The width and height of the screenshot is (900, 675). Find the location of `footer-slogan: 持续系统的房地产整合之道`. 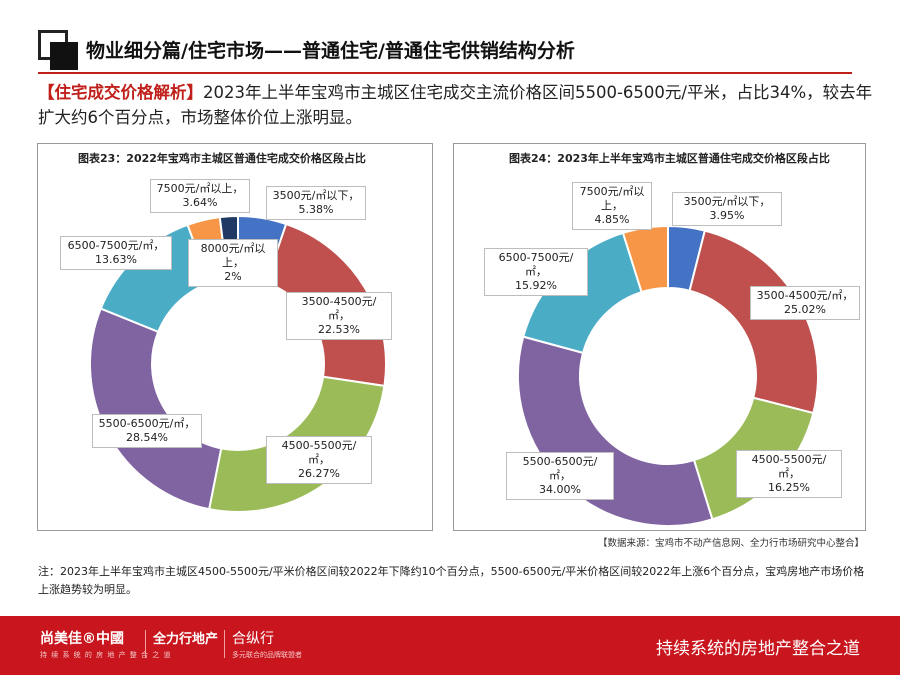

footer-slogan: 持续系统的房地产整合之道 is located at coordinates (758, 649).